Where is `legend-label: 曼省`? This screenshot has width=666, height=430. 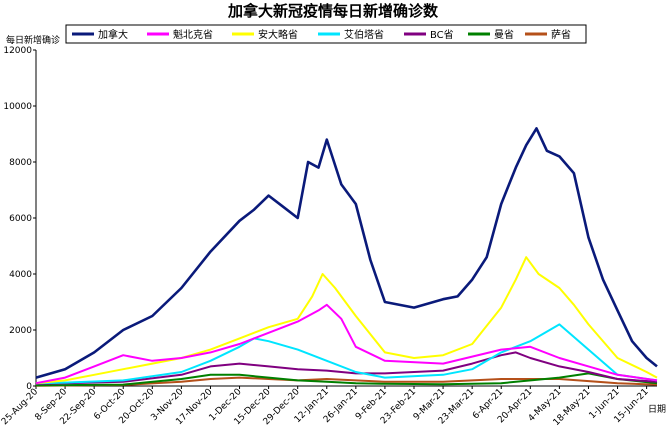 legend-label: 曼省 is located at coordinates (504, 34).